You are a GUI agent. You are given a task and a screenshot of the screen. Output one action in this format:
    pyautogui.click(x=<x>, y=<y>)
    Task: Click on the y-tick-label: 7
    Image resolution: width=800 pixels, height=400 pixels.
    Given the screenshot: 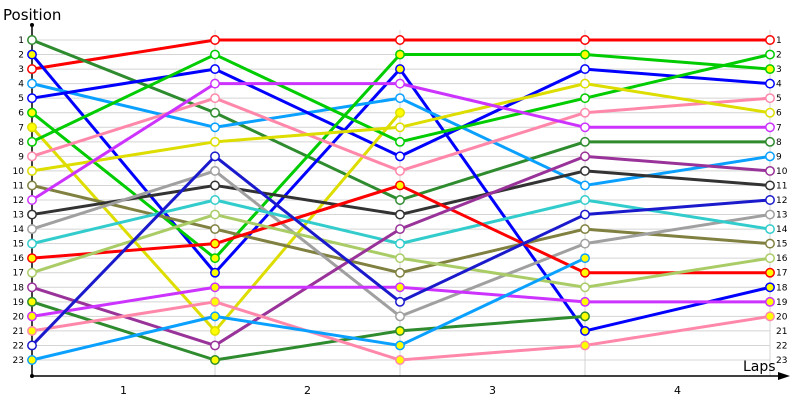 What is the action you would take?
    pyautogui.click(x=21, y=128)
    